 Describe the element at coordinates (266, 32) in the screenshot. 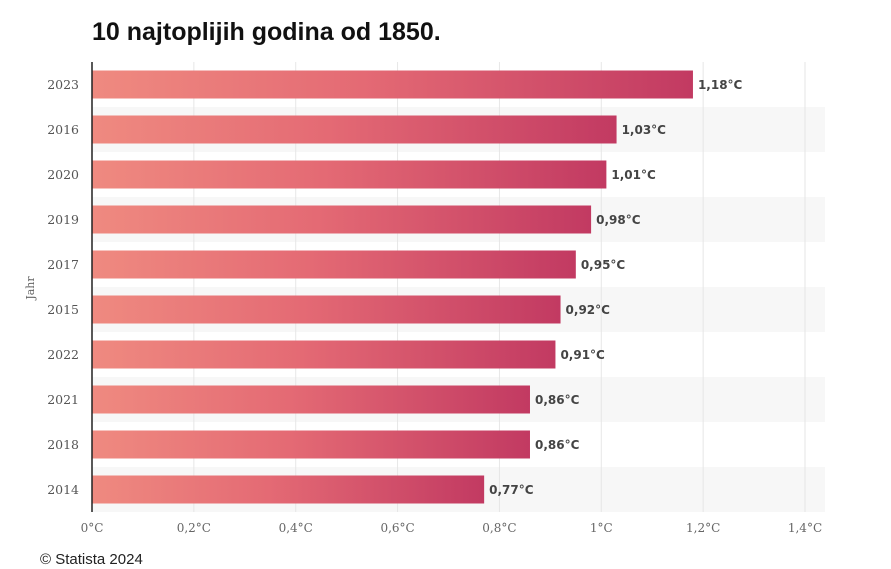

I see `chart-title: 10 najtoplijih godina od 1850.` at that location.